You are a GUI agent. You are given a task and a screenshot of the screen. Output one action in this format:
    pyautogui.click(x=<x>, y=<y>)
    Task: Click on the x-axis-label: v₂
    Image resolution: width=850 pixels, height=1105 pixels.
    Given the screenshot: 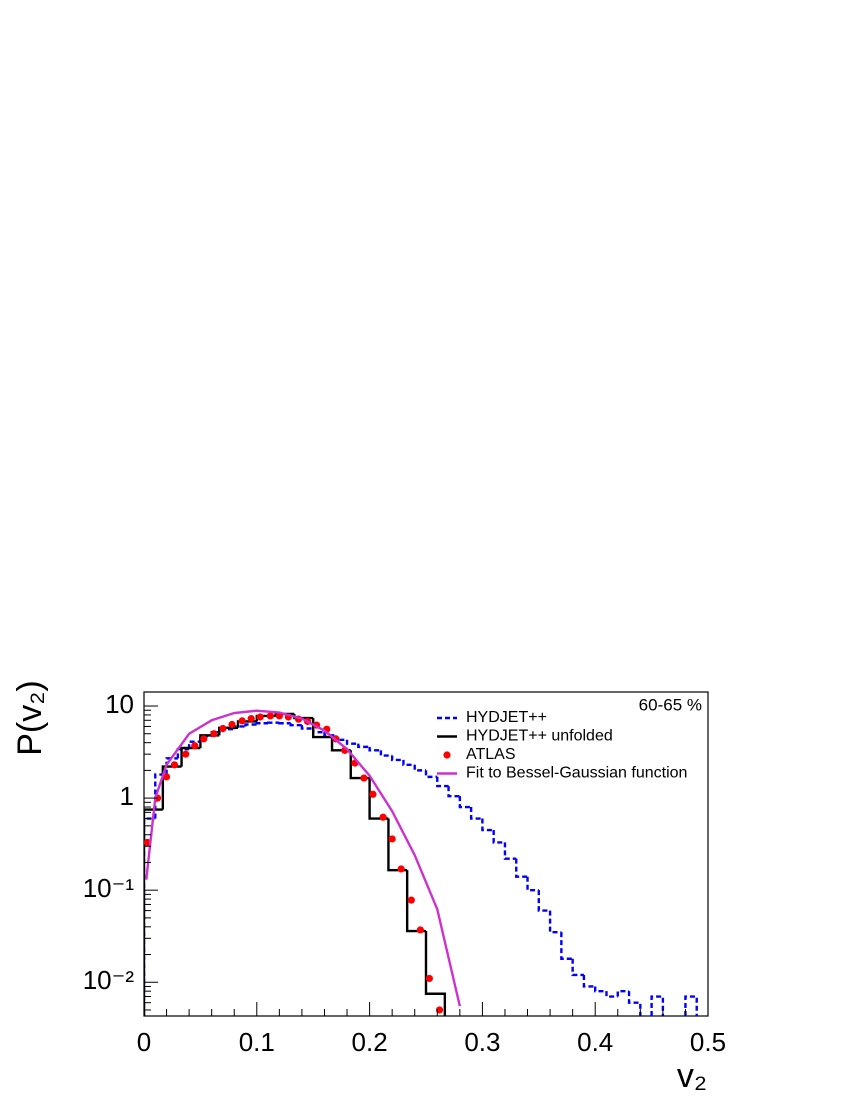 What is the action you would take?
    pyautogui.click(x=692, y=1076)
    